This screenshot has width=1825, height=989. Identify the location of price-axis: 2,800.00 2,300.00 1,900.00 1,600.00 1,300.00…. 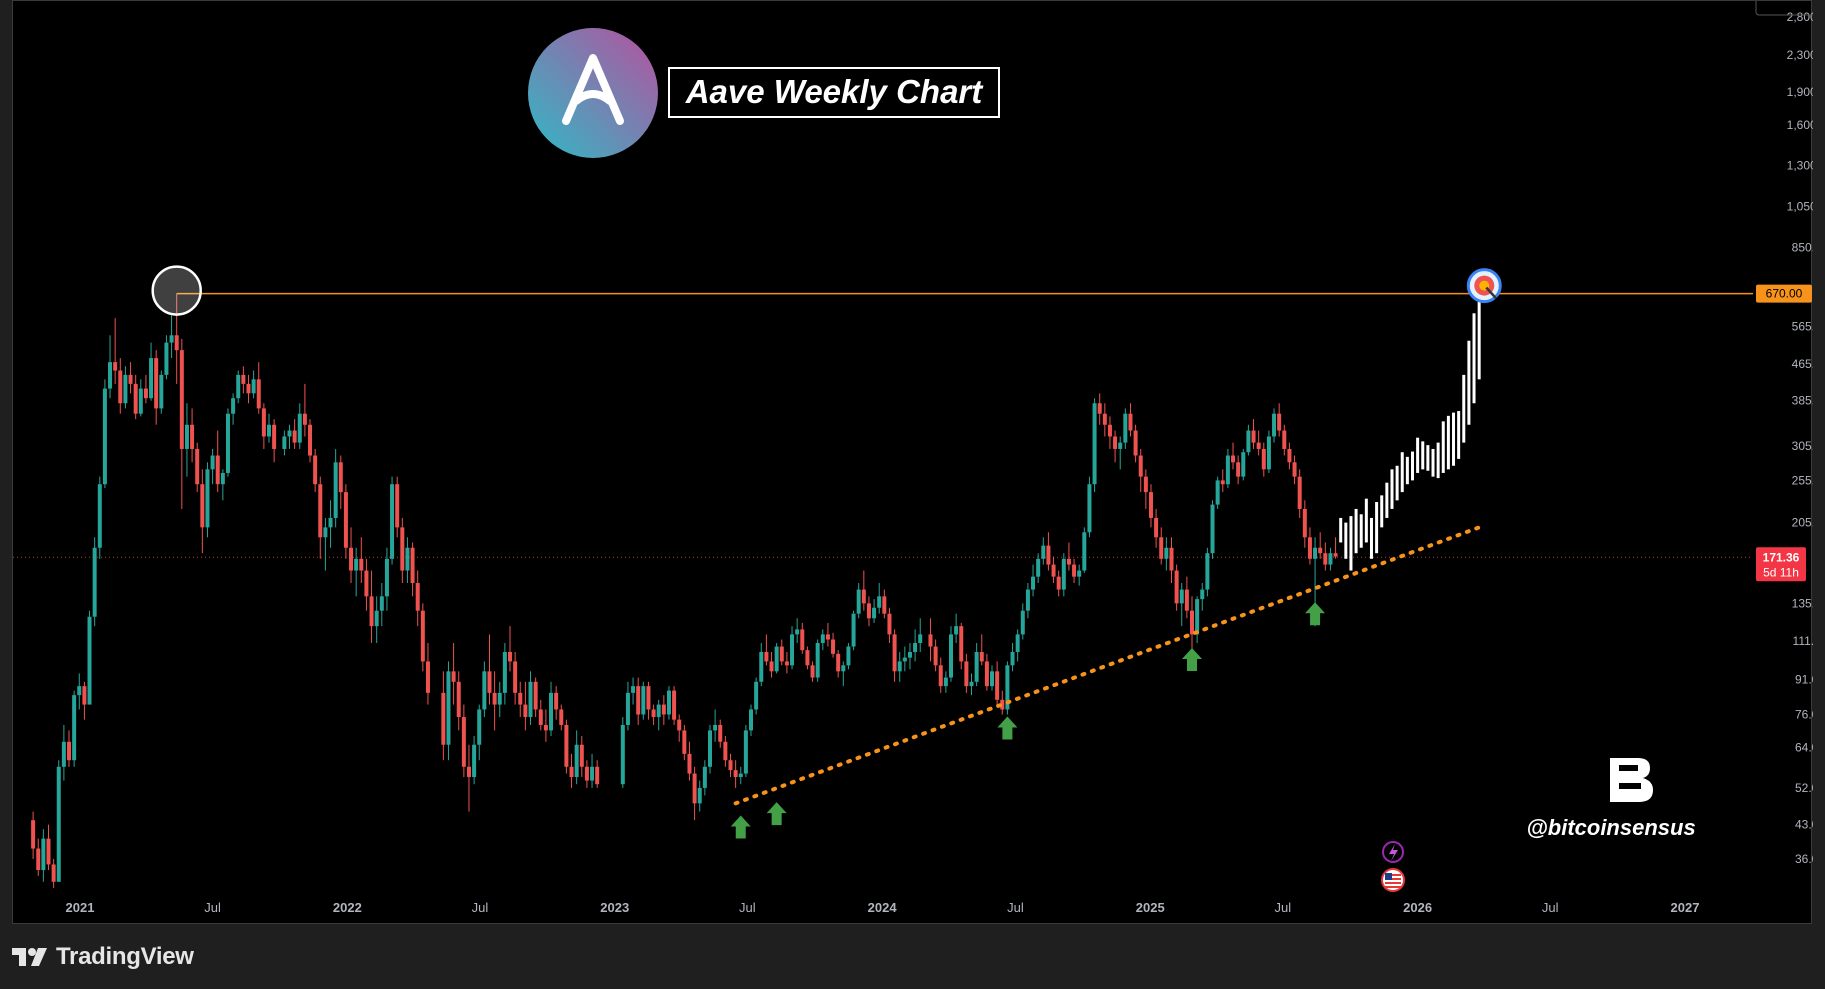
(1784, 433).